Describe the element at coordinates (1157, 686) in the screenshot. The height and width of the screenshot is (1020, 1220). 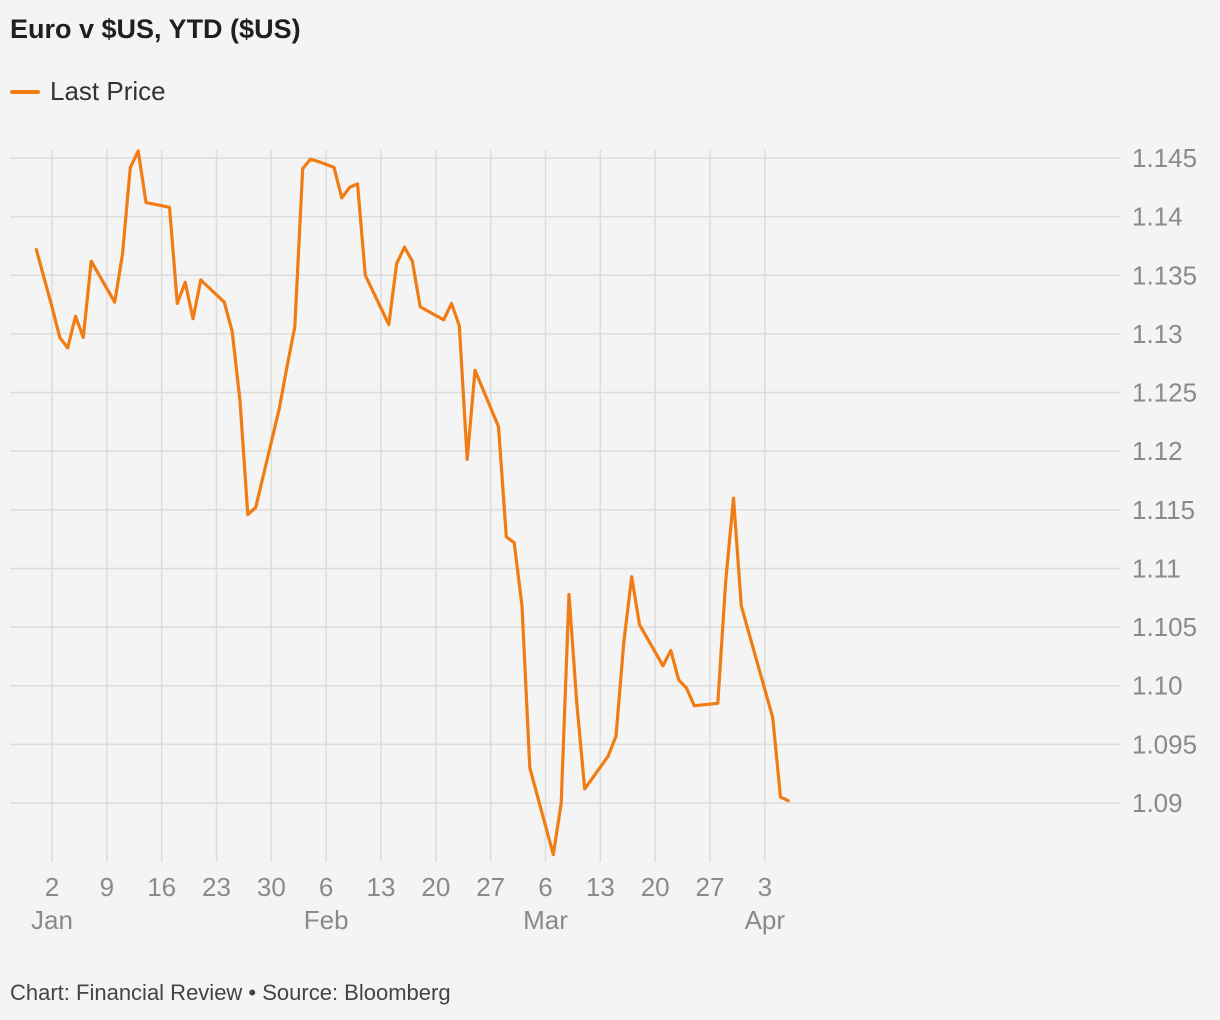
I see `y-tick-label: 1.10` at that location.